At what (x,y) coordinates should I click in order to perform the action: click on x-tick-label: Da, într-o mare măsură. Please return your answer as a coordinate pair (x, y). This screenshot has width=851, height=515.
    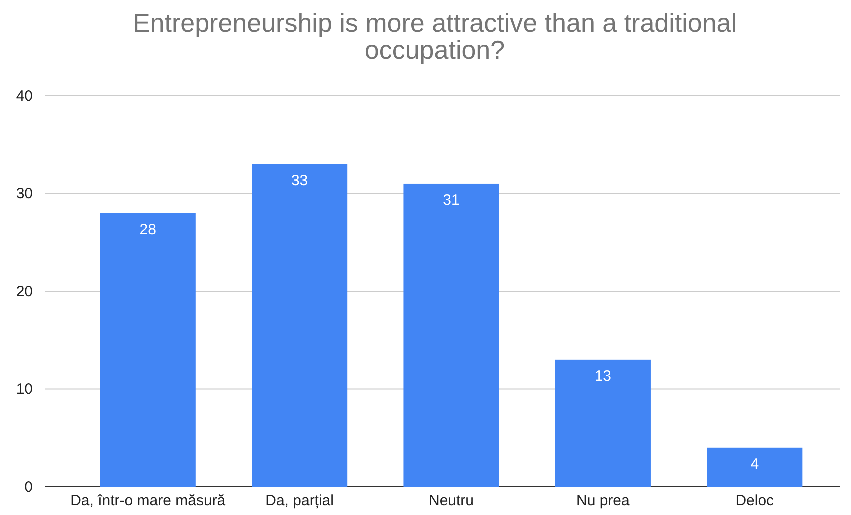
    Looking at the image, I should click on (148, 501).